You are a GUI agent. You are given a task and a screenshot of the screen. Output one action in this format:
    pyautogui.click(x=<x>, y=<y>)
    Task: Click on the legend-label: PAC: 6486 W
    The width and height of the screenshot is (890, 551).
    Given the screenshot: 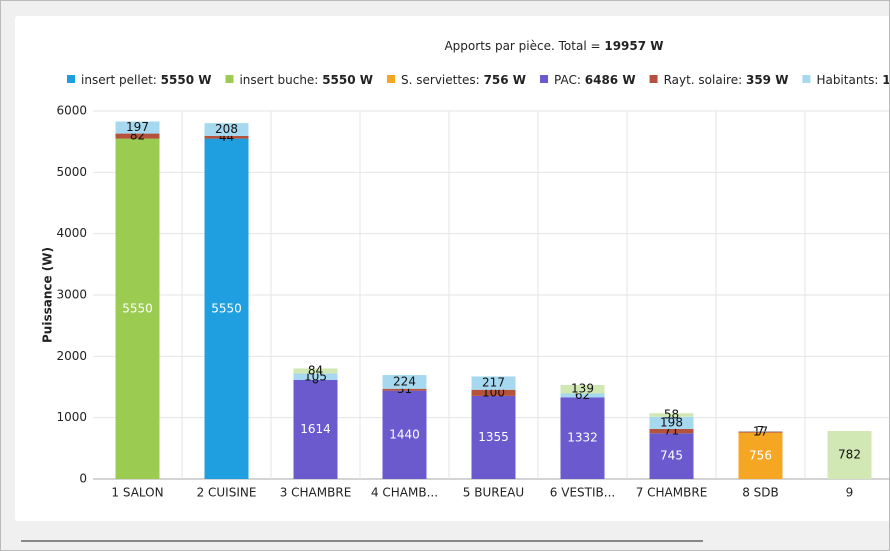 What is the action you would take?
    pyautogui.click(x=595, y=80)
    